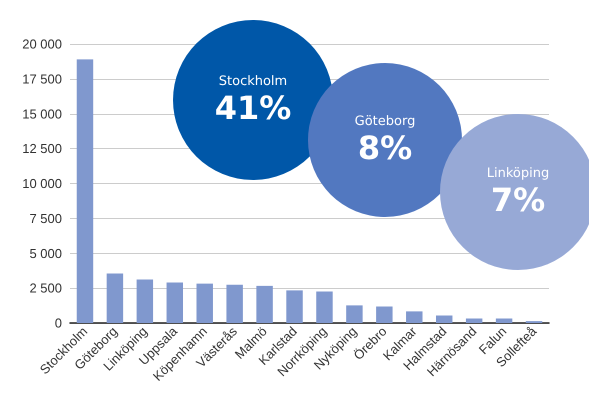 Image resolution: width=589 pixels, height=405 pixels. I want to click on y-tick-label: 0, so click(58, 323).